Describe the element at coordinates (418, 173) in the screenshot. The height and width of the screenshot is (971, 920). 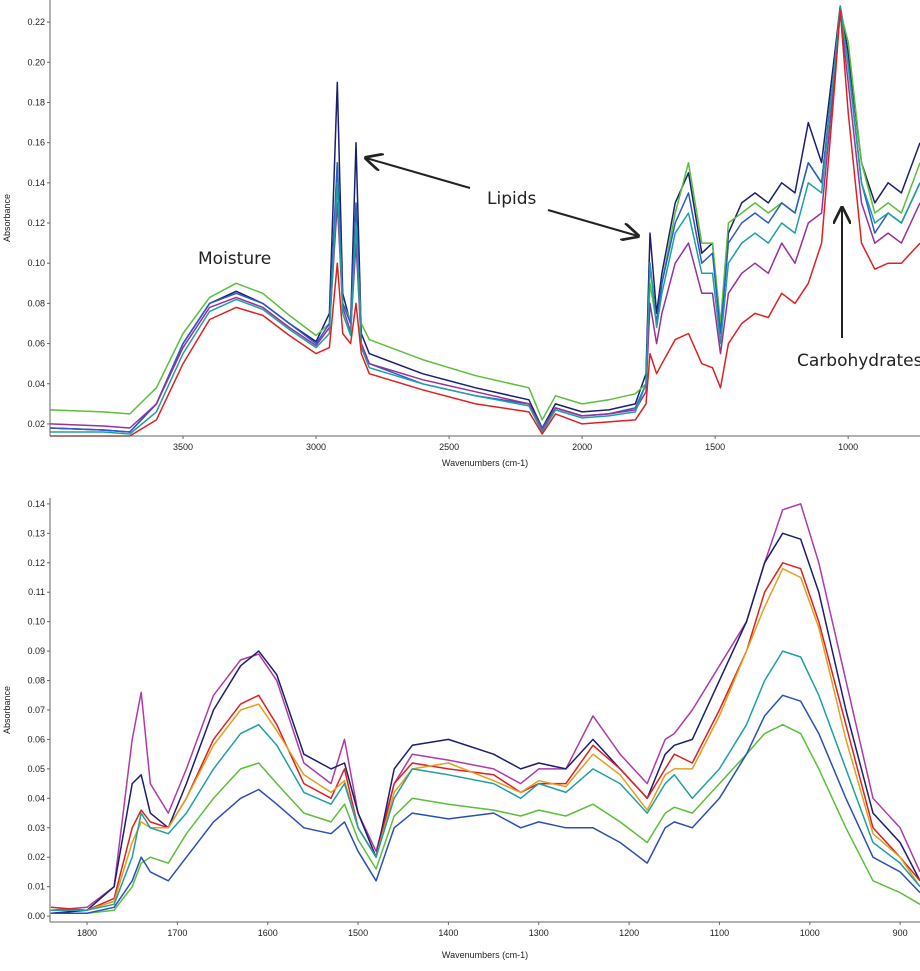
I see `lipids-arrow-left` at that location.